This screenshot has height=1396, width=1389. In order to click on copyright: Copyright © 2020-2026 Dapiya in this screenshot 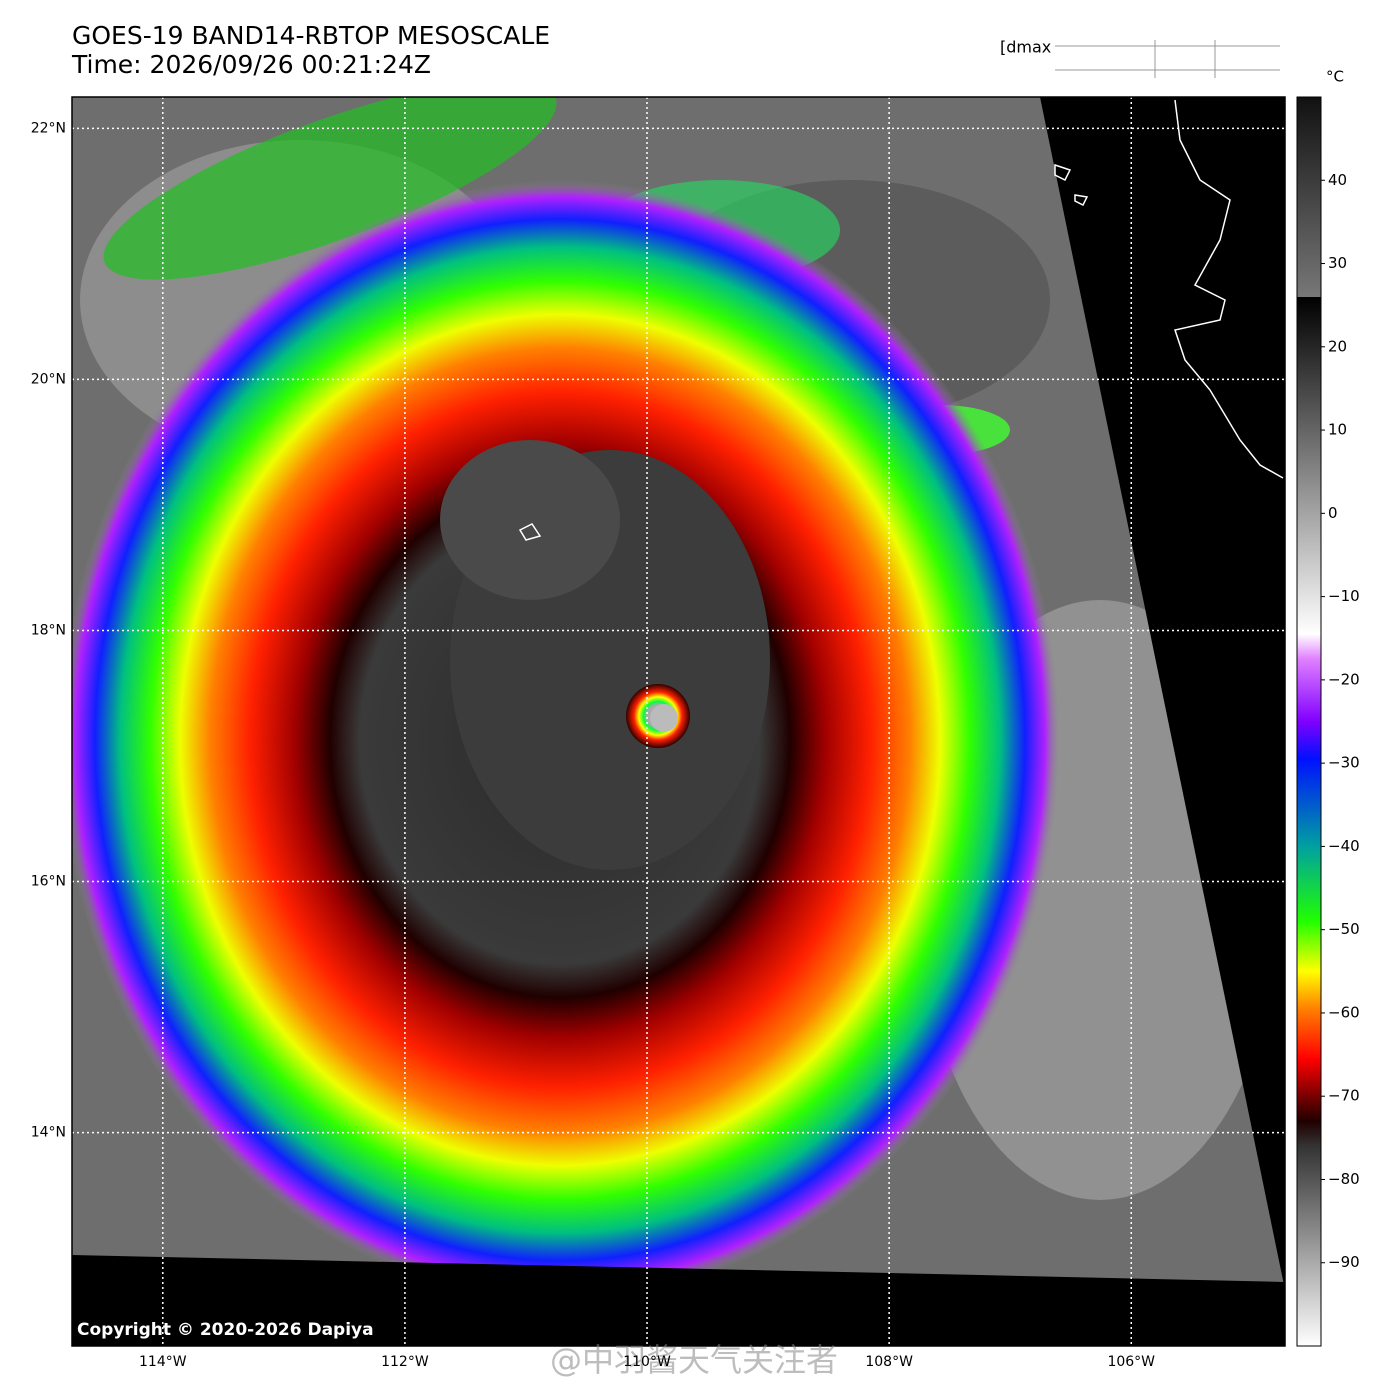, I will do `click(225, 1330)`.